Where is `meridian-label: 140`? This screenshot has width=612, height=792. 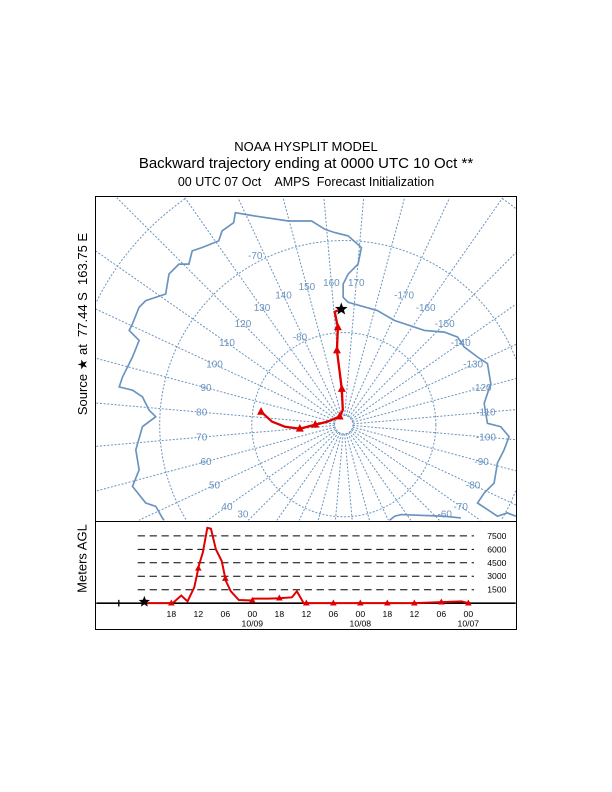 meridian-label: 140 is located at coordinates (283, 296).